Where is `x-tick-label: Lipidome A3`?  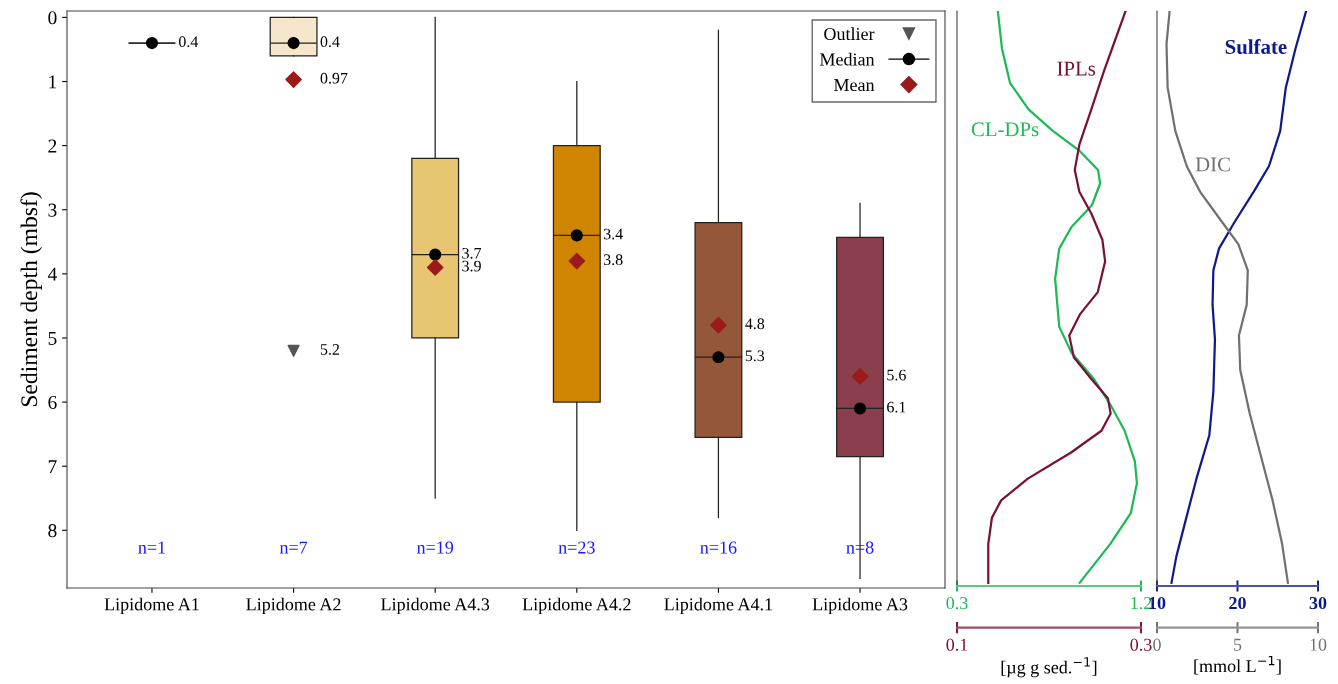 x-tick-label: Lipidome A3 is located at coordinates (860, 606).